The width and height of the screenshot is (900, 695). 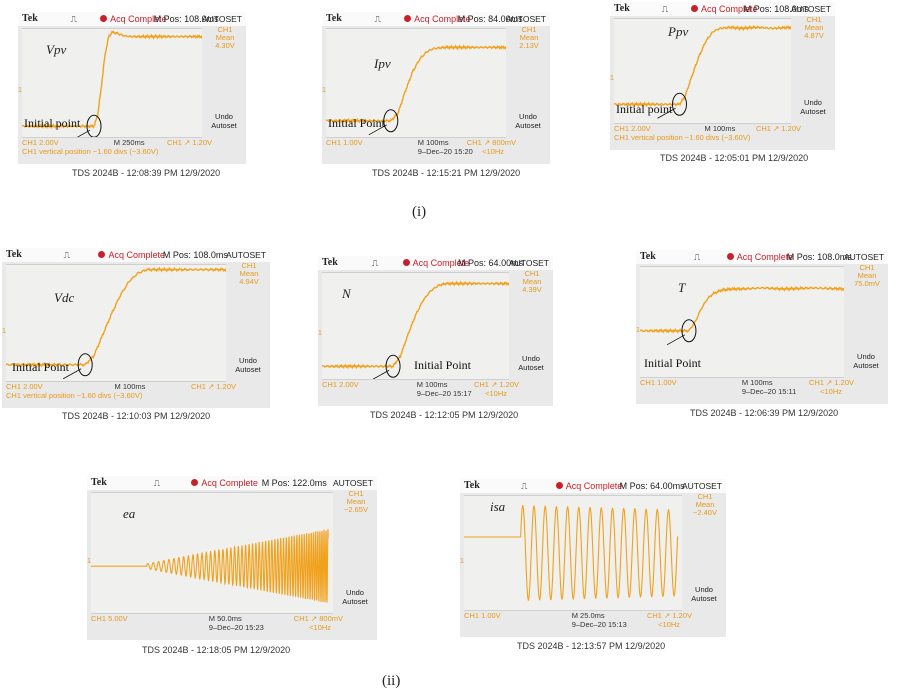 What do you see at coordinates (498, 506) in the screenshot?
I see `signal-label: isa` at bounding box center [498, 506].